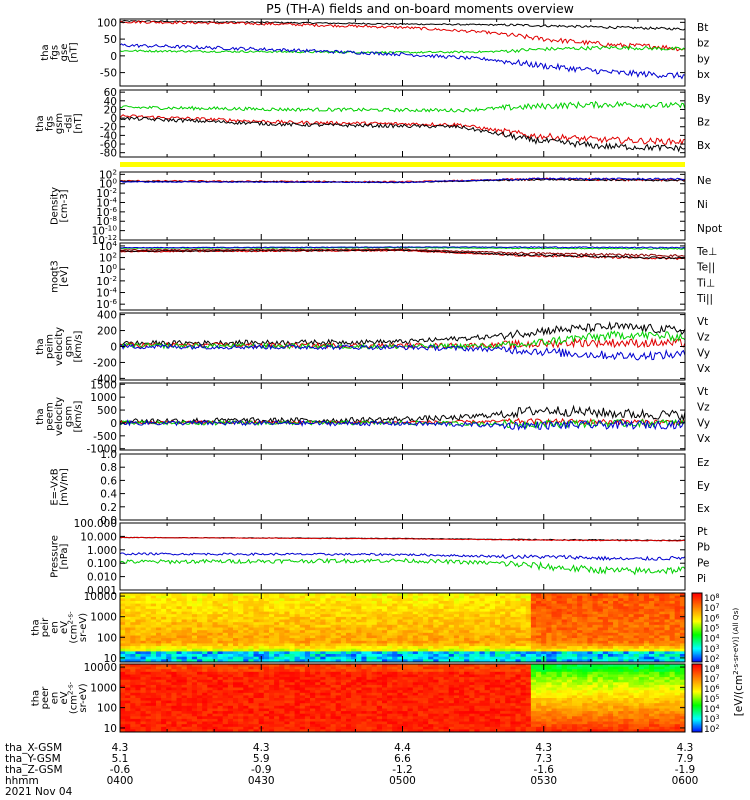 This screenshot has width=750, height=800. Describe the element at coordinates (107, 316) in the screenshot. I see `y-tick-label: 400` at that location.